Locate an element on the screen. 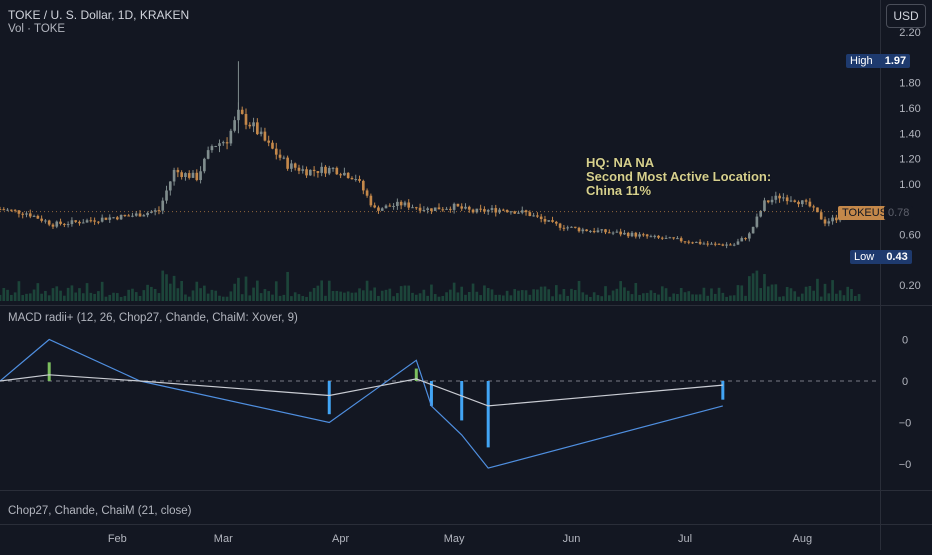  annotation-line-2: Second Most Active Location: is located at coordinates (679, 176).